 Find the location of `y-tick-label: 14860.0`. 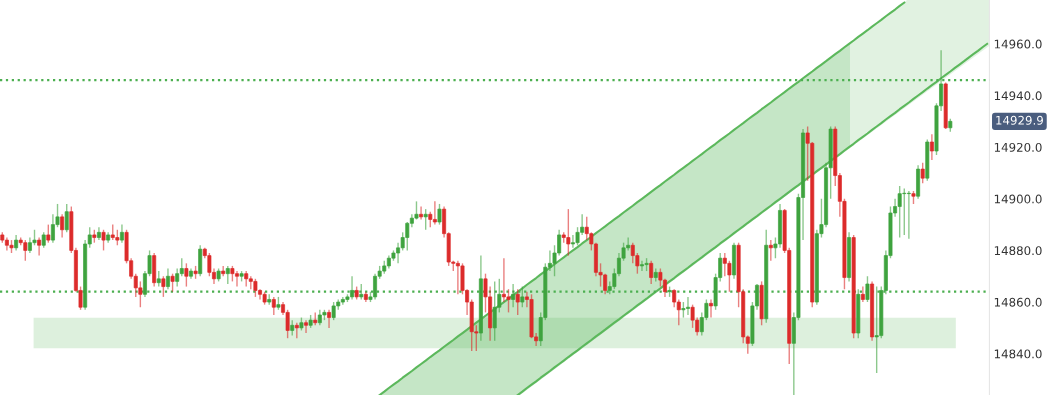

y-tick-label: 14860.0 is located at coordinates (1018, 302).